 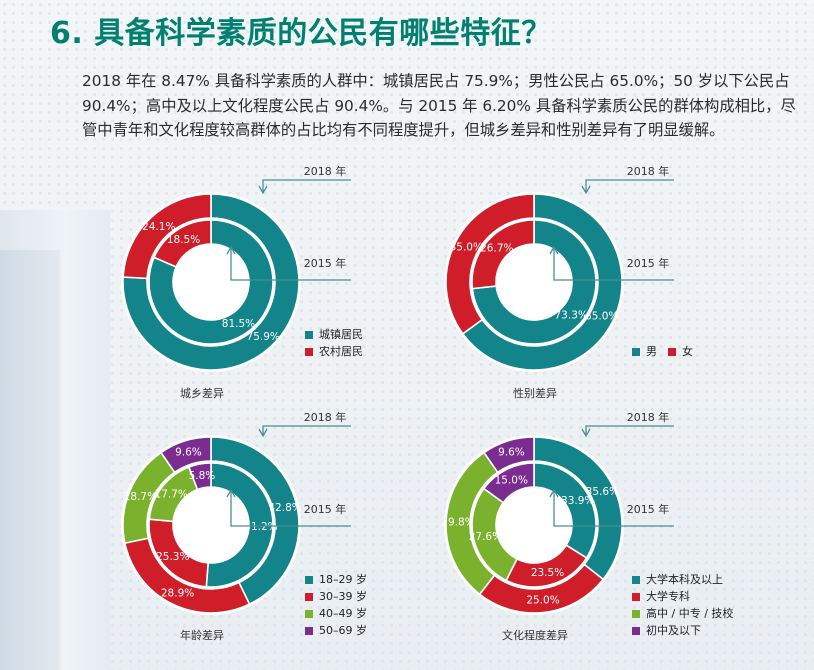 What do you see at coordinates (687, 351) in the screenshot?
I see `legend-label-1: 女` at bounding box center [687, 351].